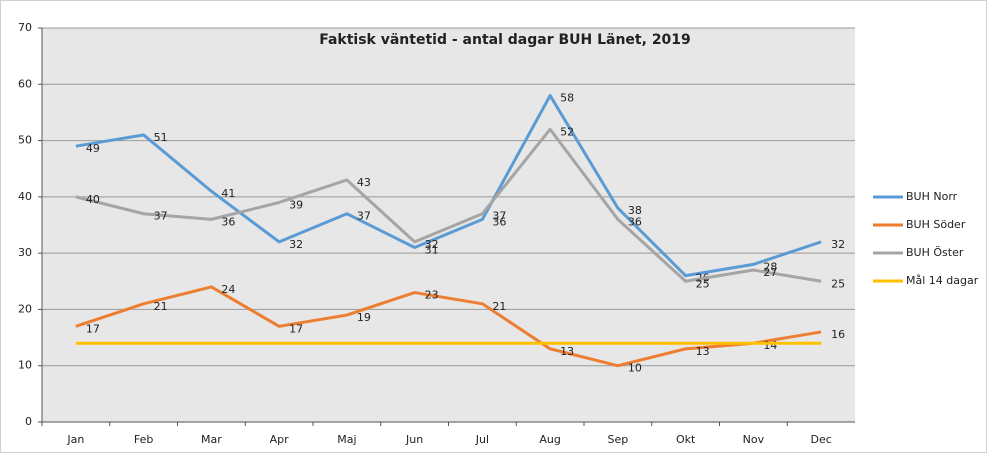 The image size is (987, 453). What do you see at coordinates (25, 308) in the screenshot?
I see `y-tick-label: 20` at bounding box center [25, 308].